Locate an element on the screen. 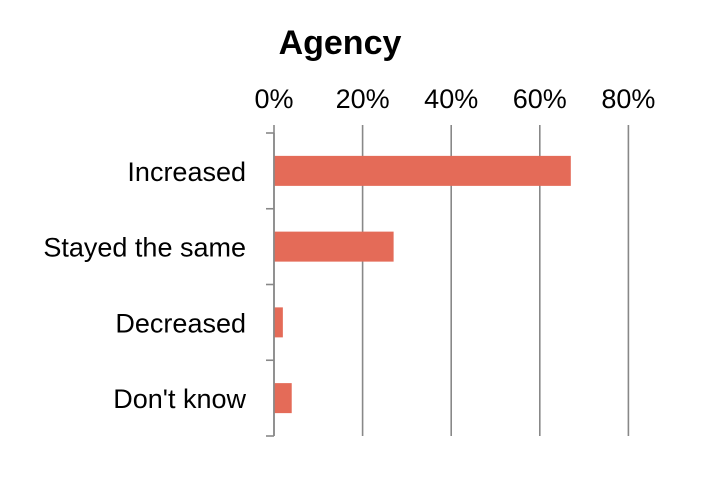 The height and width of the screenshot is (491, 726). x-tick-label: 0% is located at coordinates (273, 99).